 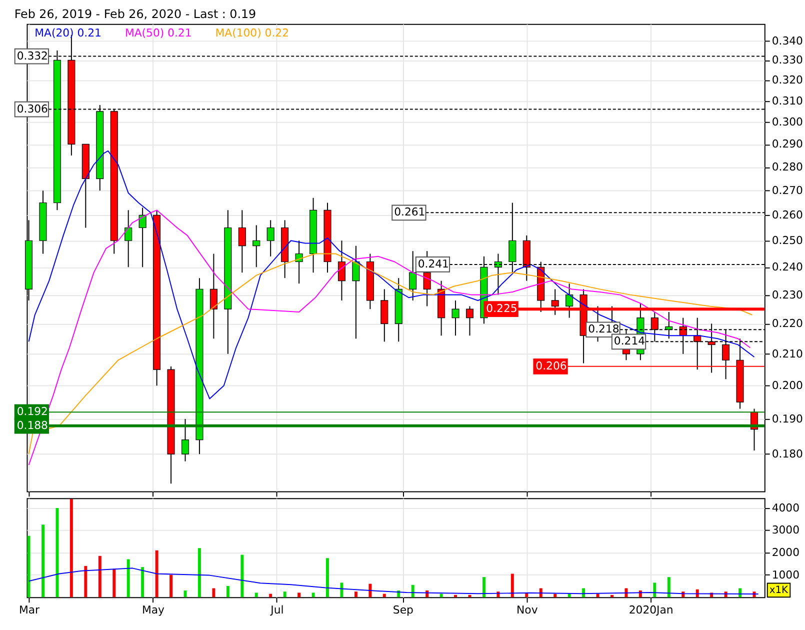 What do you see at coordinates (788, 241) in the screenshot?
I see `y-tick-label: 0.250` at bounding box center [788, 241].